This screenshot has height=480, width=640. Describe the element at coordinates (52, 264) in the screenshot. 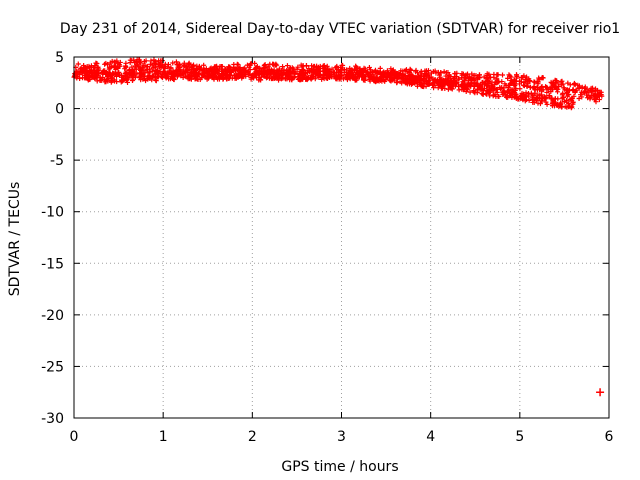

I see `y-tick-label: -15` at that location.